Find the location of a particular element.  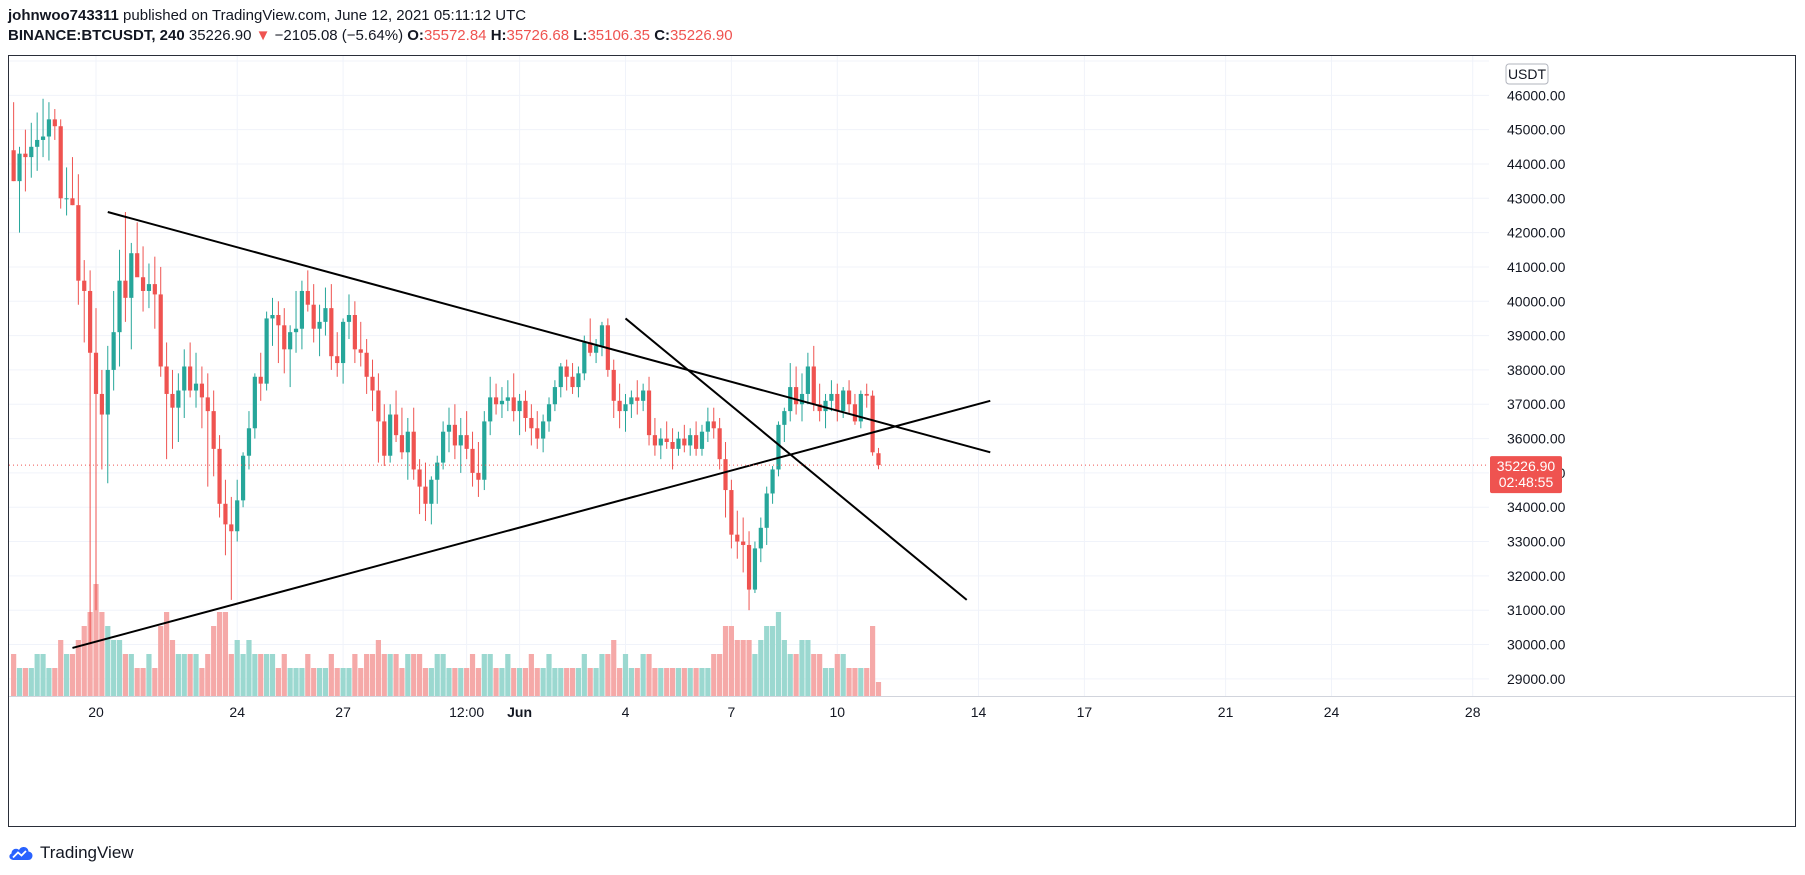

close-value: 35226.90 is located at coordinates (701, 35).